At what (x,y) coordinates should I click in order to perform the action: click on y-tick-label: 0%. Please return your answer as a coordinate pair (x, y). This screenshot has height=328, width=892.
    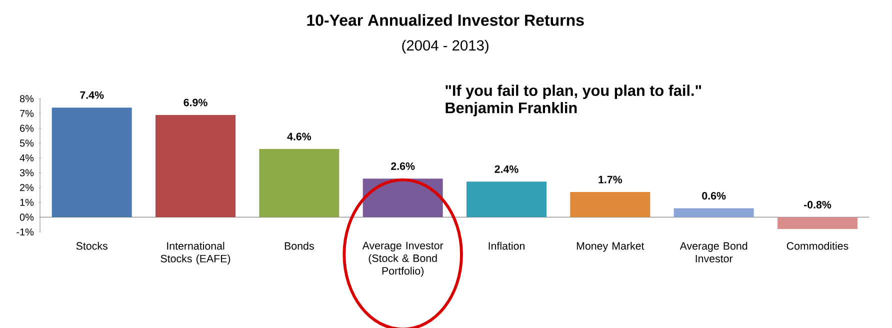
    Looking at the image, I should click on (27, 217).